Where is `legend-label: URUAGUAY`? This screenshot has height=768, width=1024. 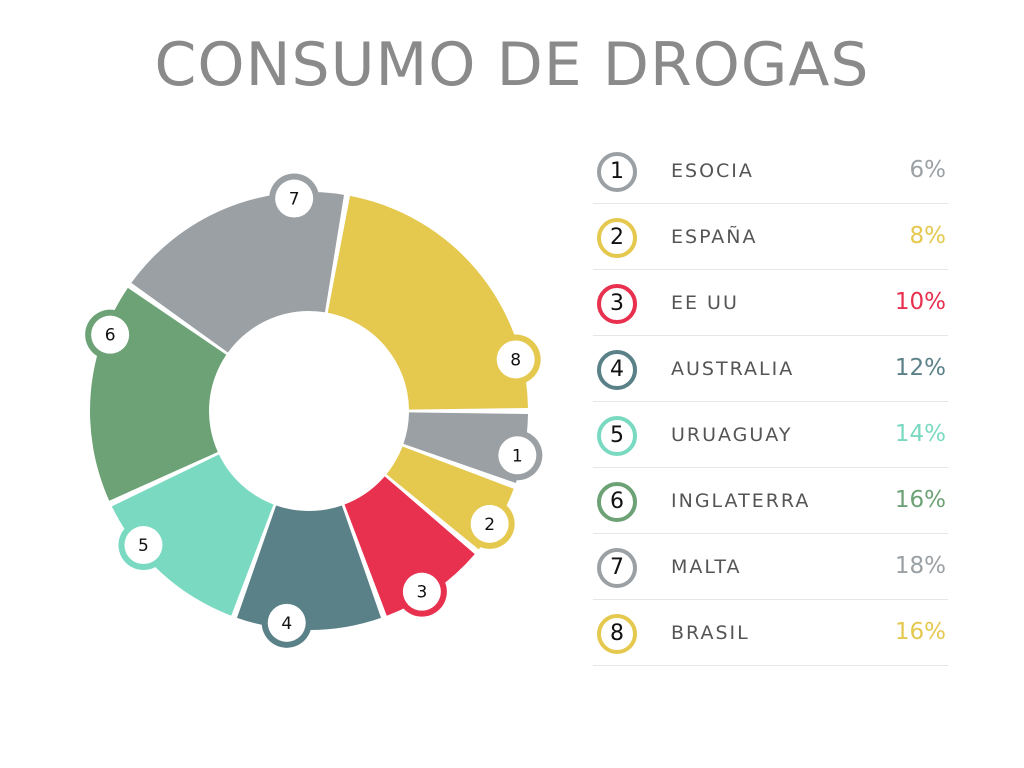 legend-label: URUAGUAY is located at coordinates (732, 435).